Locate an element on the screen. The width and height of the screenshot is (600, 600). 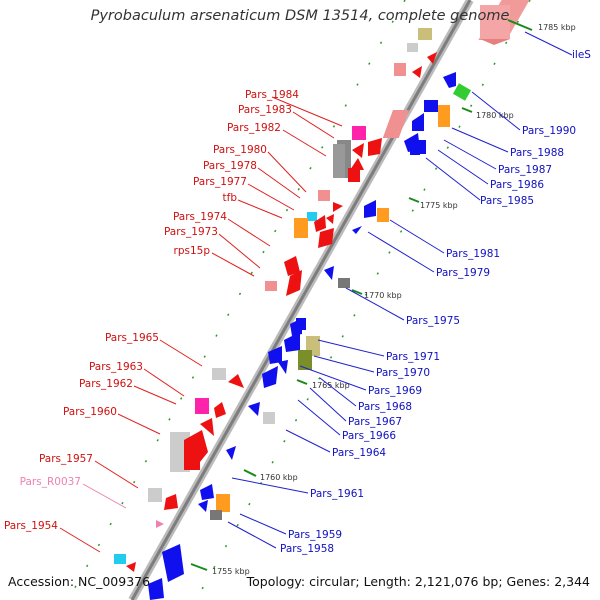
label-Pars_1974: Pars_1974 is located at coordinates (200, 217).